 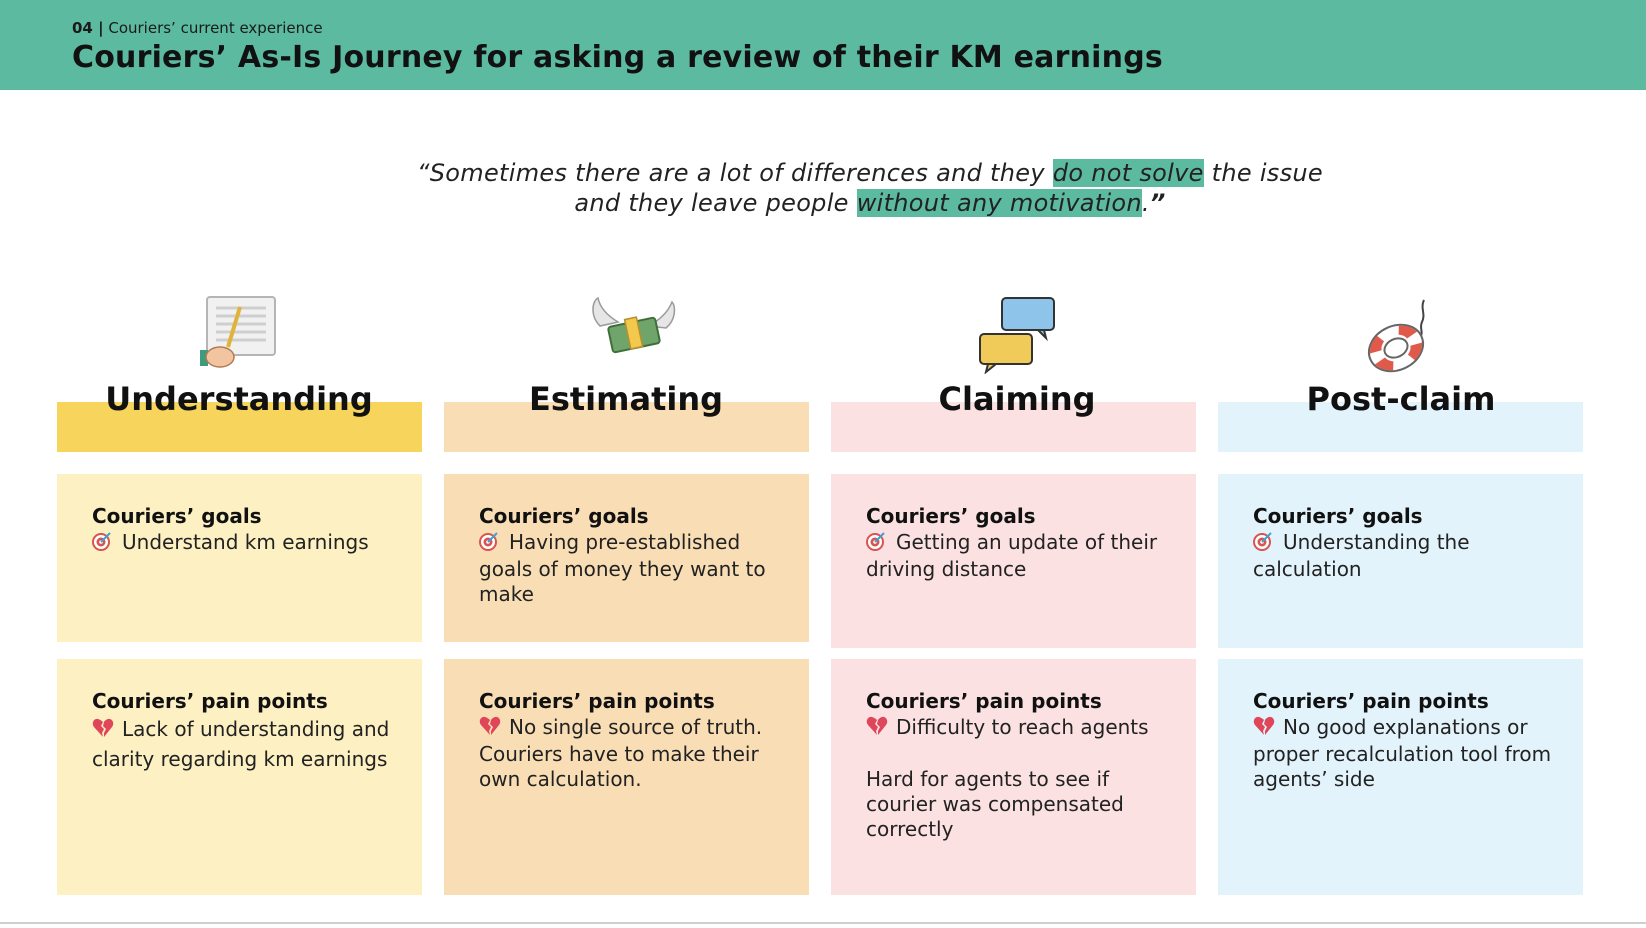 I want to click on quote-text: the issue, so click(x=1263, y=173).